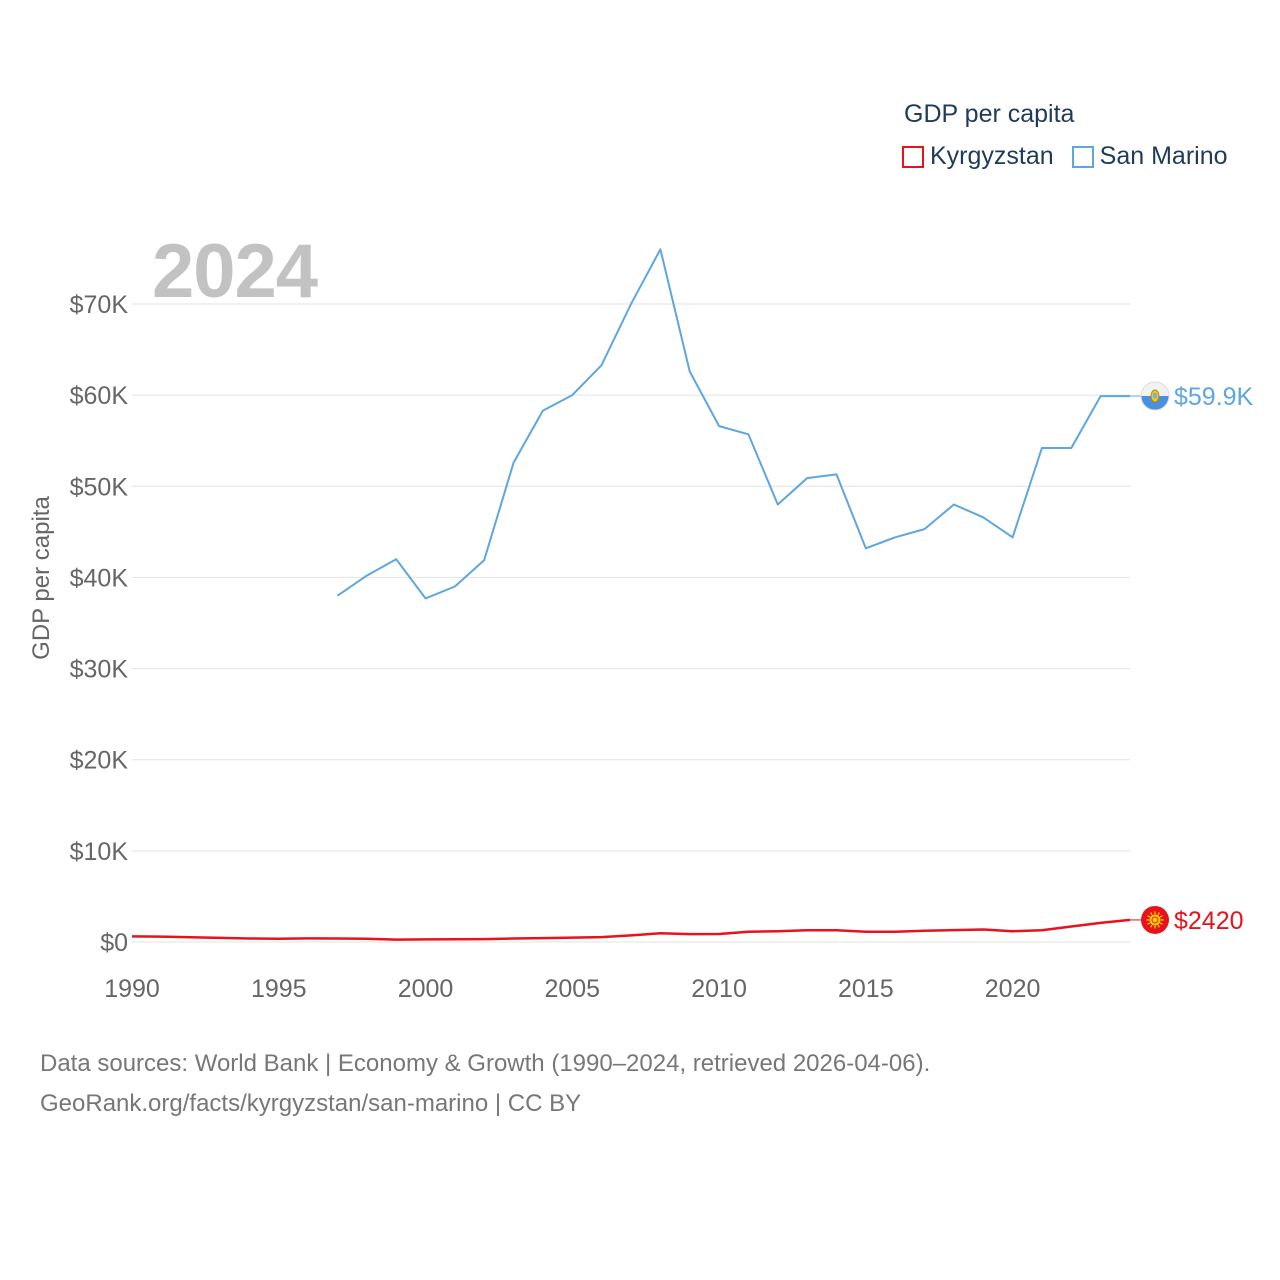  Describe the element at coordinates (114, 943) in the screenshot. I see `y-tick-label: $0` at that location.